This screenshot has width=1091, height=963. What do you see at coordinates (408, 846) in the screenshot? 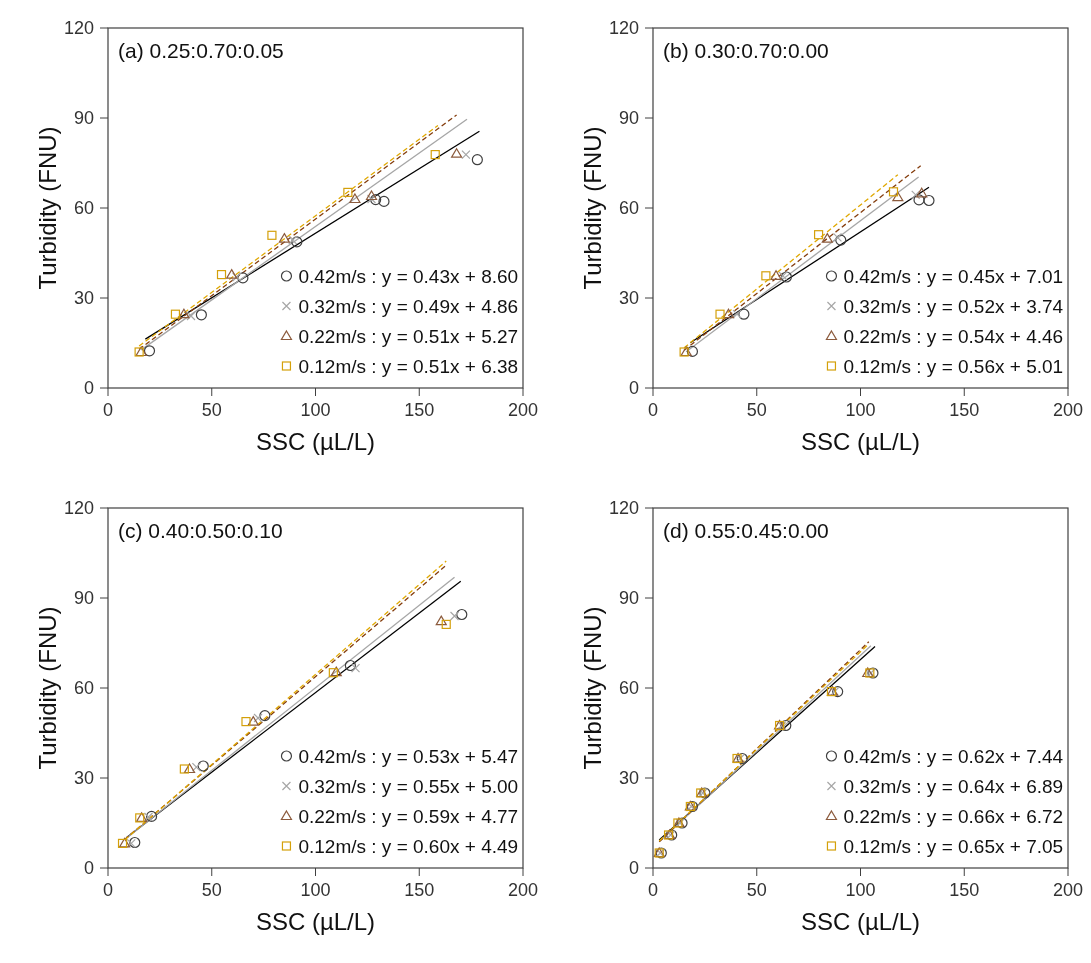
I see `legend-label: 0.12m/s : y = 0.60x + 4.49` at bounding box center [408, 846].